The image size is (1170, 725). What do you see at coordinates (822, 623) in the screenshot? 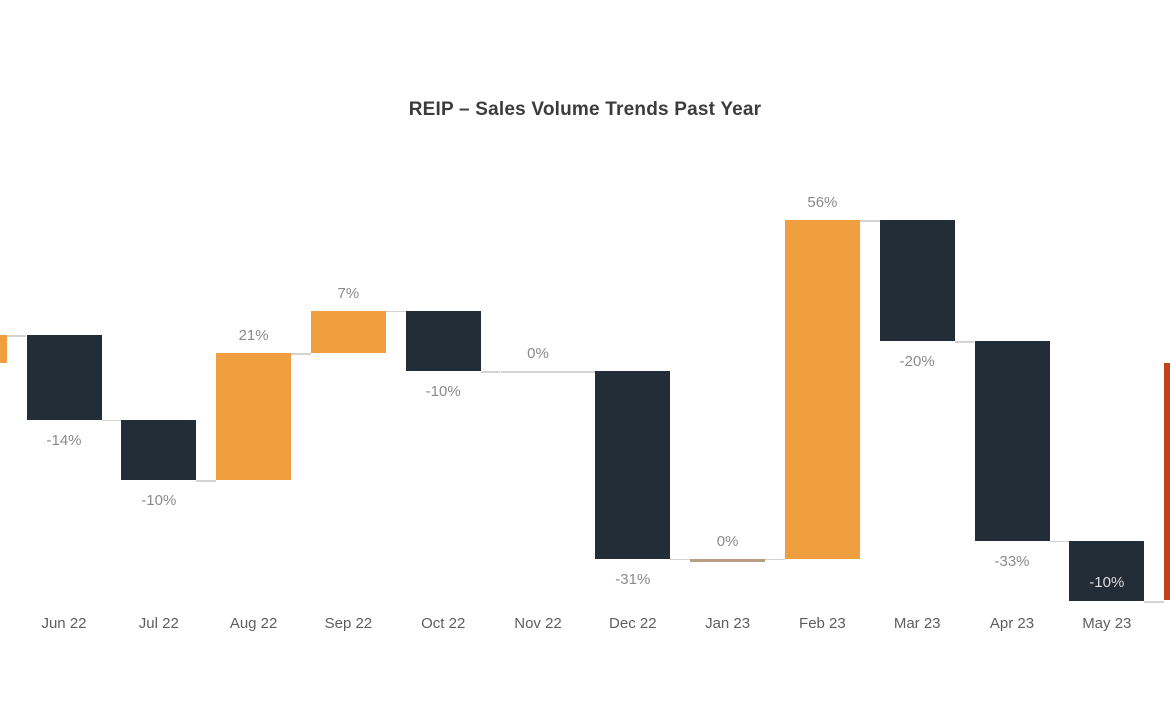
I see `axis-label-Feb 23: Feb 23` at bounding box center [822, 623].